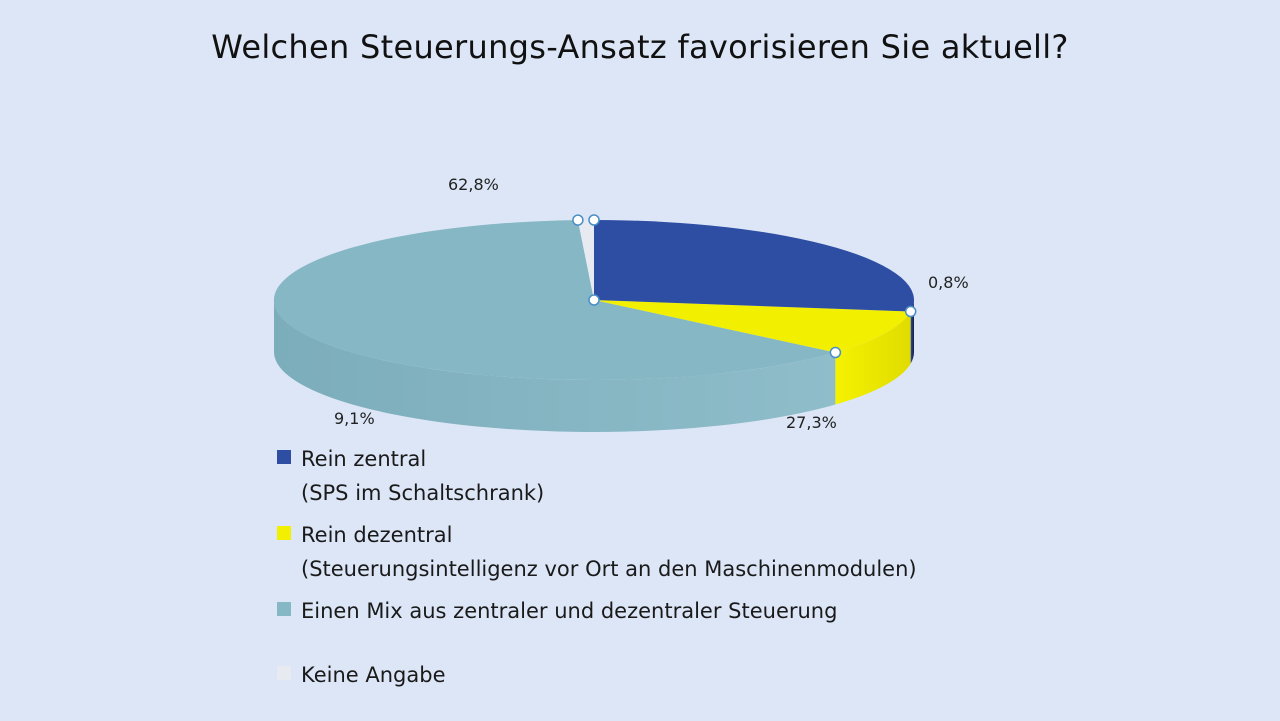 The height and width of the screenshot is (721, 1280). I want to click on pie-slice-zentral, so click(754, 266).